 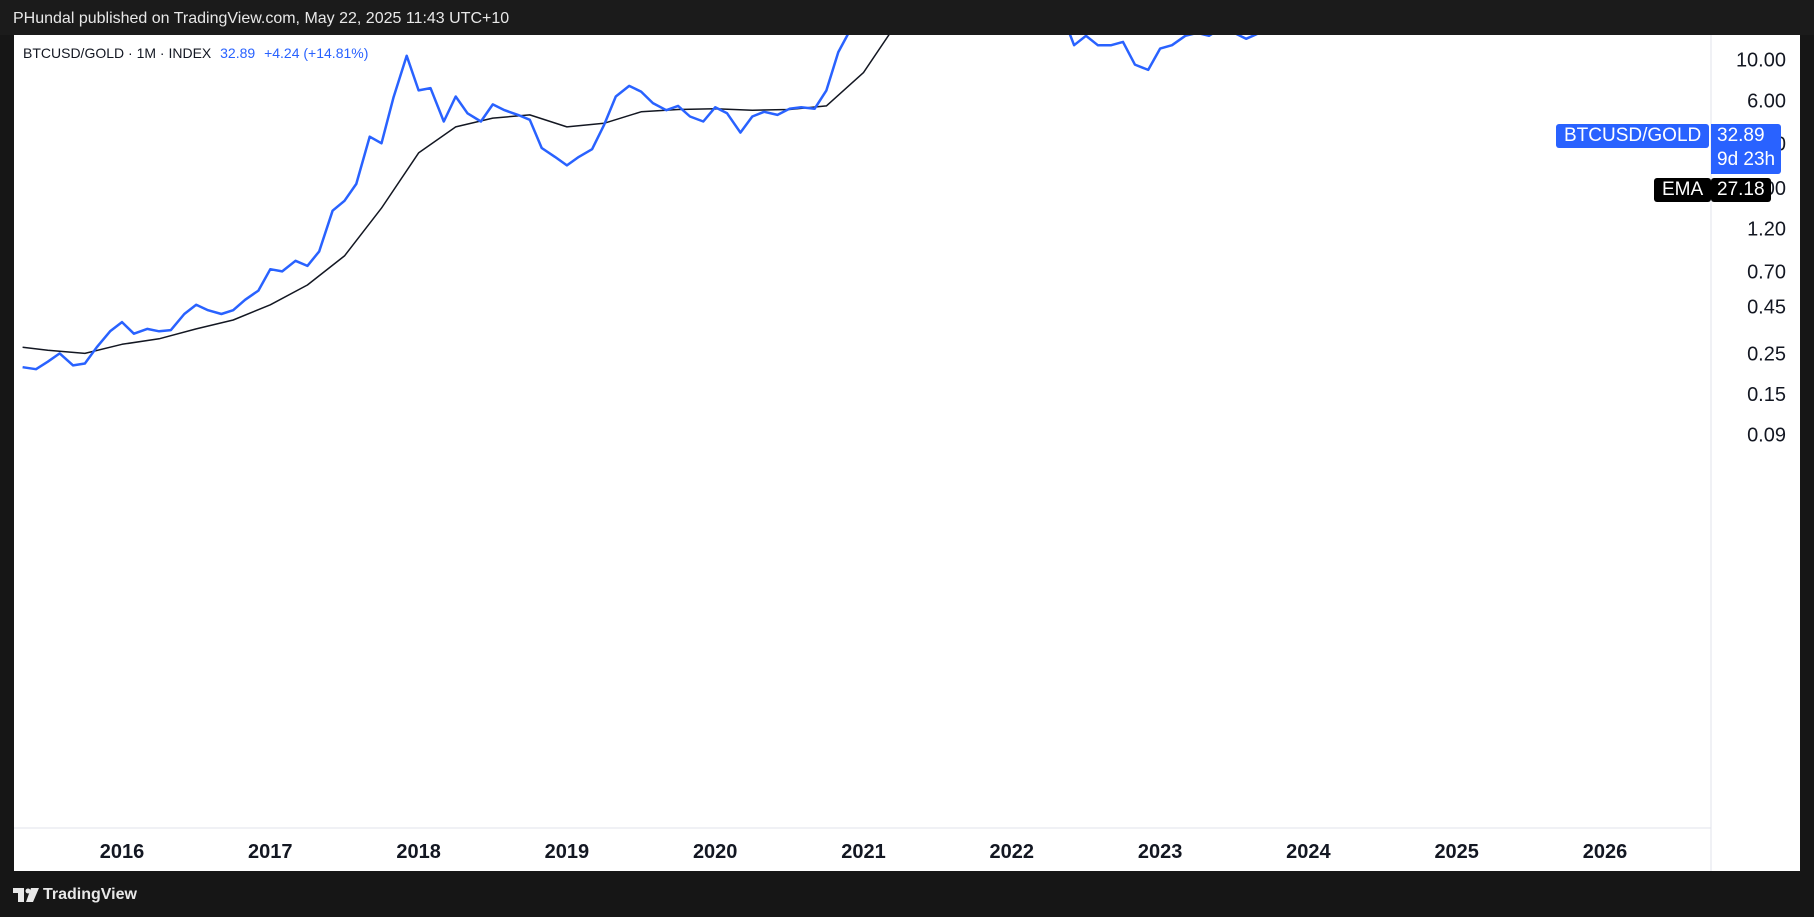 I want to click on symbol-name: BTCUSD/GOLD · 1M · INDEX, so click(x=117, y=53).